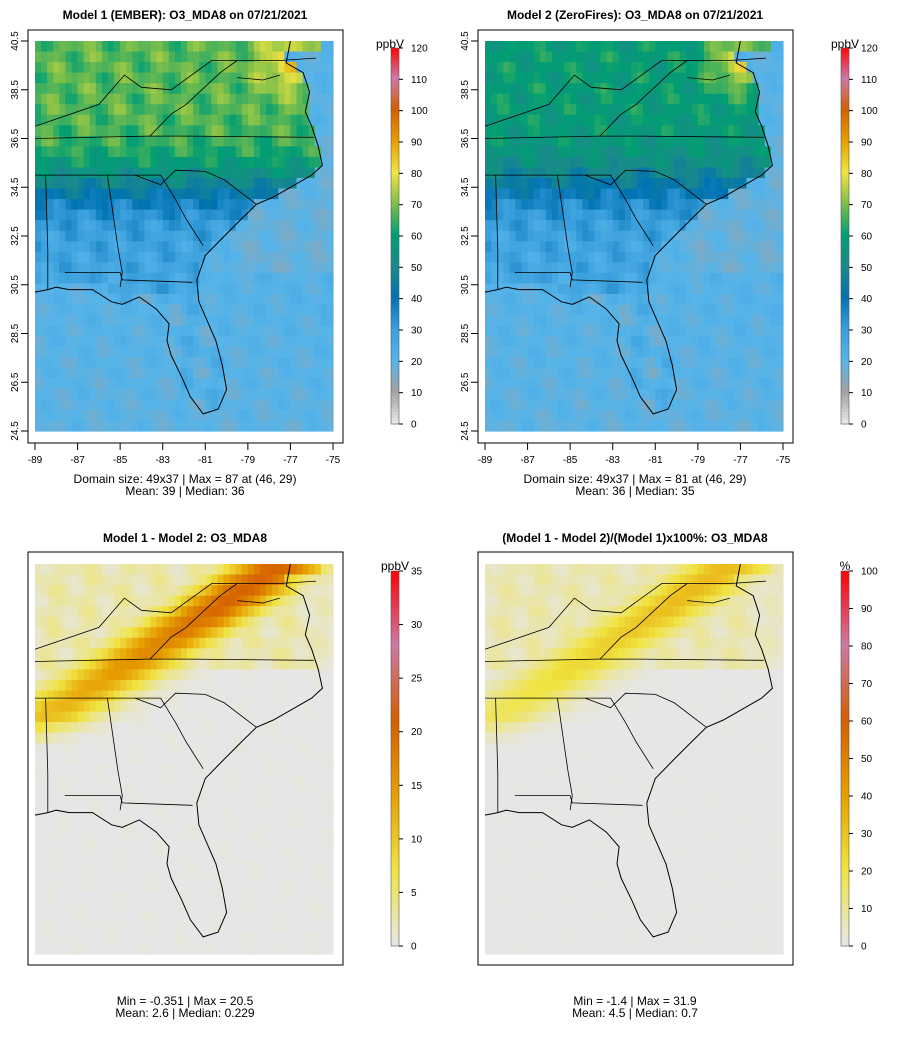  What do you see at coordinates (77, 460) in the screenshot?
I see `x-tick-label: -87` at bounding box center [77, 460].